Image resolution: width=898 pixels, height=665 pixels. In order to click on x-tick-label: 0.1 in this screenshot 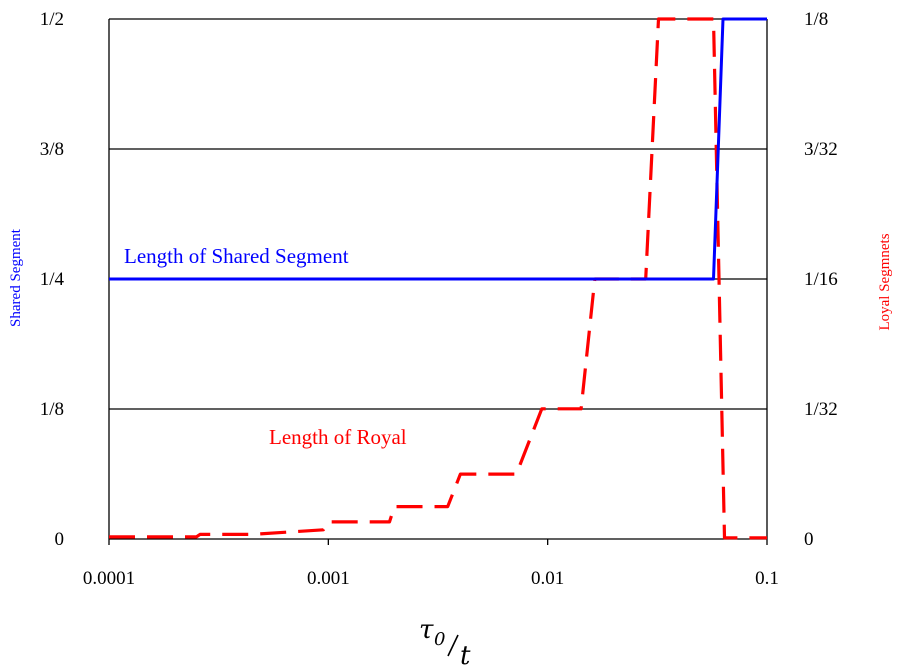, I will do `click(767, 578)`.